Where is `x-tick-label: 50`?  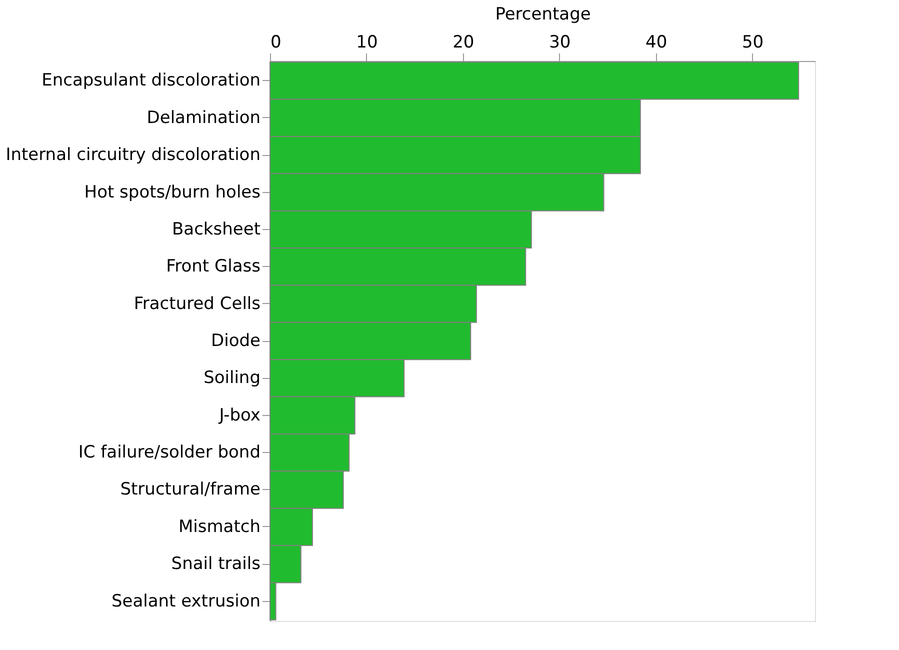 x-tick-label: 50 is located at coordinates (753, 42).